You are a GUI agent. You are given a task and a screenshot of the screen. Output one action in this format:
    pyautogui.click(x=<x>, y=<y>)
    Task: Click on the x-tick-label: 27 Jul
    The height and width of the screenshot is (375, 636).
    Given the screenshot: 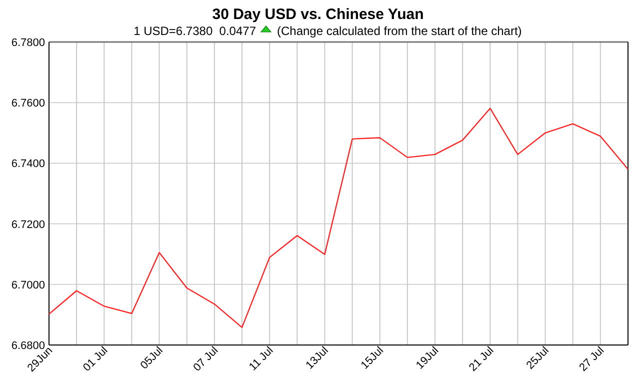 What is the action you would take?
    pyautogui.click(x=592, y=359)
    